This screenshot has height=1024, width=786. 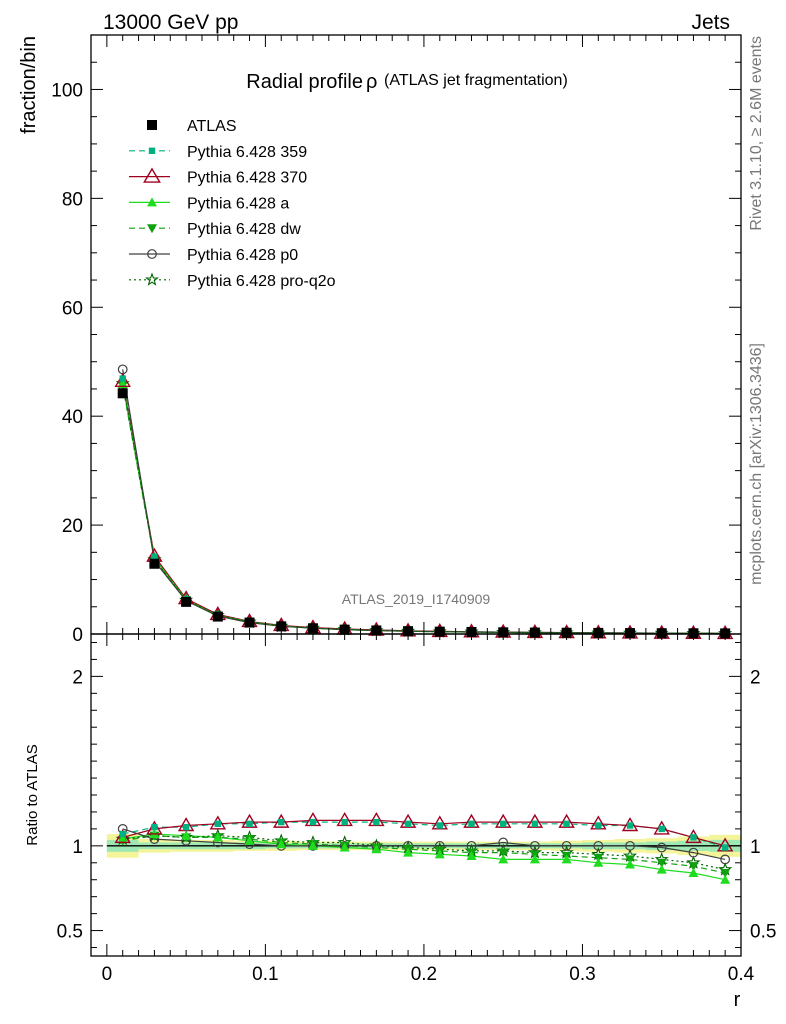 I want to click on legend-label-5: Pythia 6.428 p0, so click(x=242, y=255).